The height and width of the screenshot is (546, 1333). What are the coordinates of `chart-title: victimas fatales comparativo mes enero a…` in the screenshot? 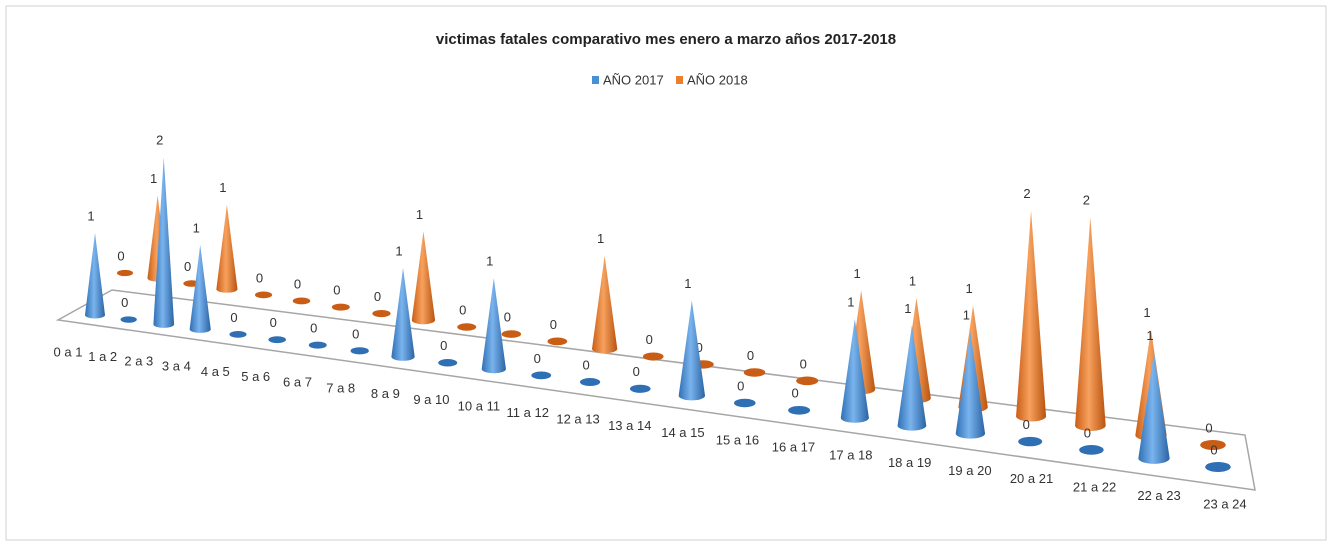 It's located at (666, 39).